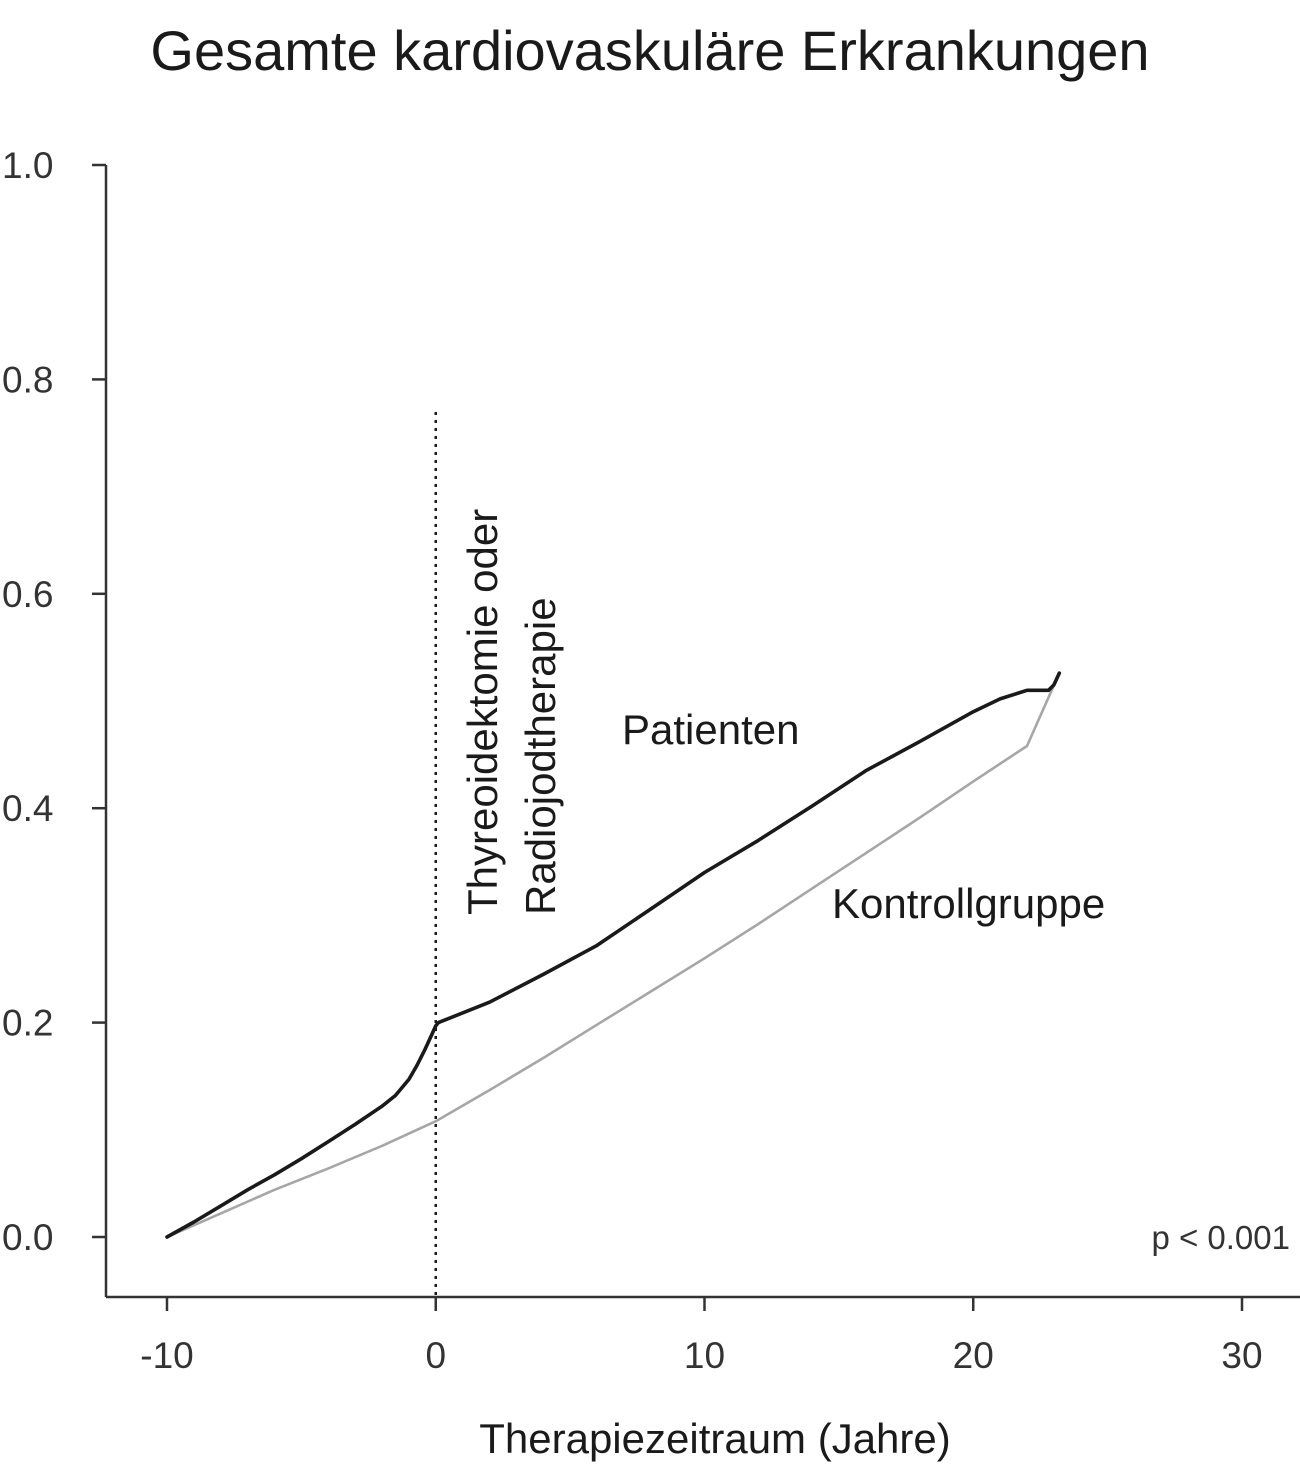 The height and width of the screenshot is (1478, 1300). Describe the element at coordinates (540, 756) in the screenshot. I see `vline-label-line2: Radiojodtherapie` at that location.